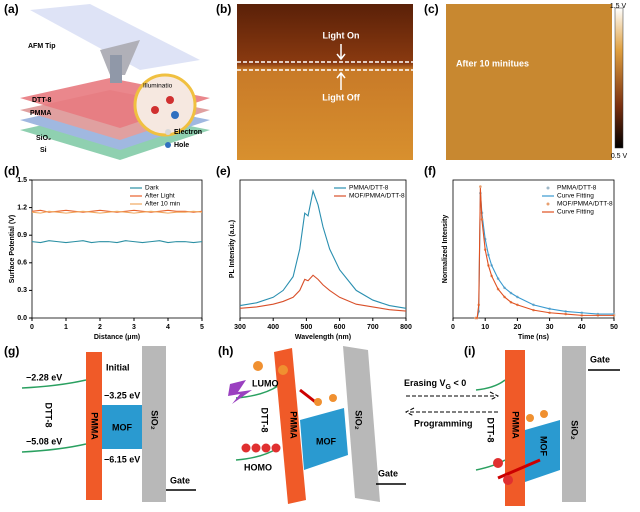 Image resolution: width=640 pixels, height=512 pixels. What do you see at coordinates (533, 337) in the screenshot?
I see `x-axis-label: Time (ns)` at bounding box center [533, 337].